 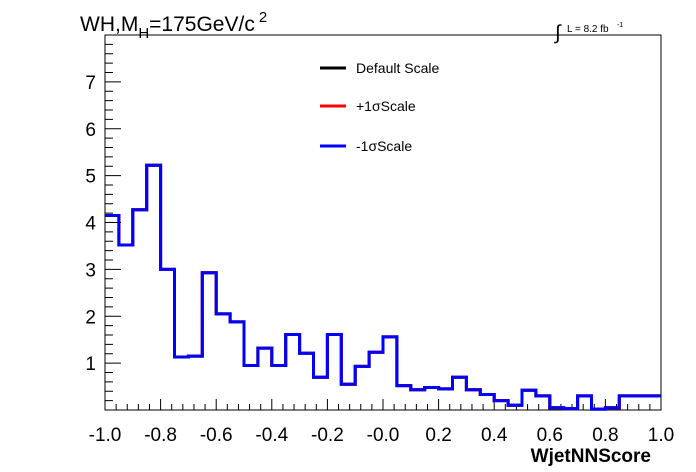 I want to click on x-tick-label: -0.4, so click(x=271, y=435).